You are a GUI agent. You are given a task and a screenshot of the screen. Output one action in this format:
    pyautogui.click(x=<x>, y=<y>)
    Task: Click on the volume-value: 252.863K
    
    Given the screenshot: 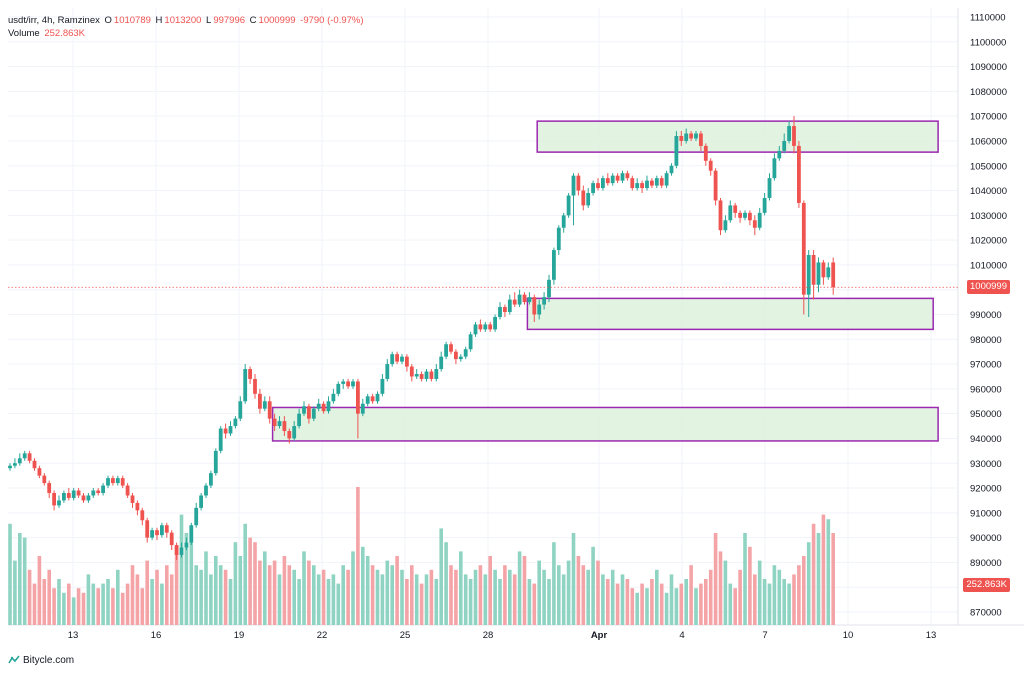 What is the action you would take?
    pyautogui.click(x=65, y=33)
    